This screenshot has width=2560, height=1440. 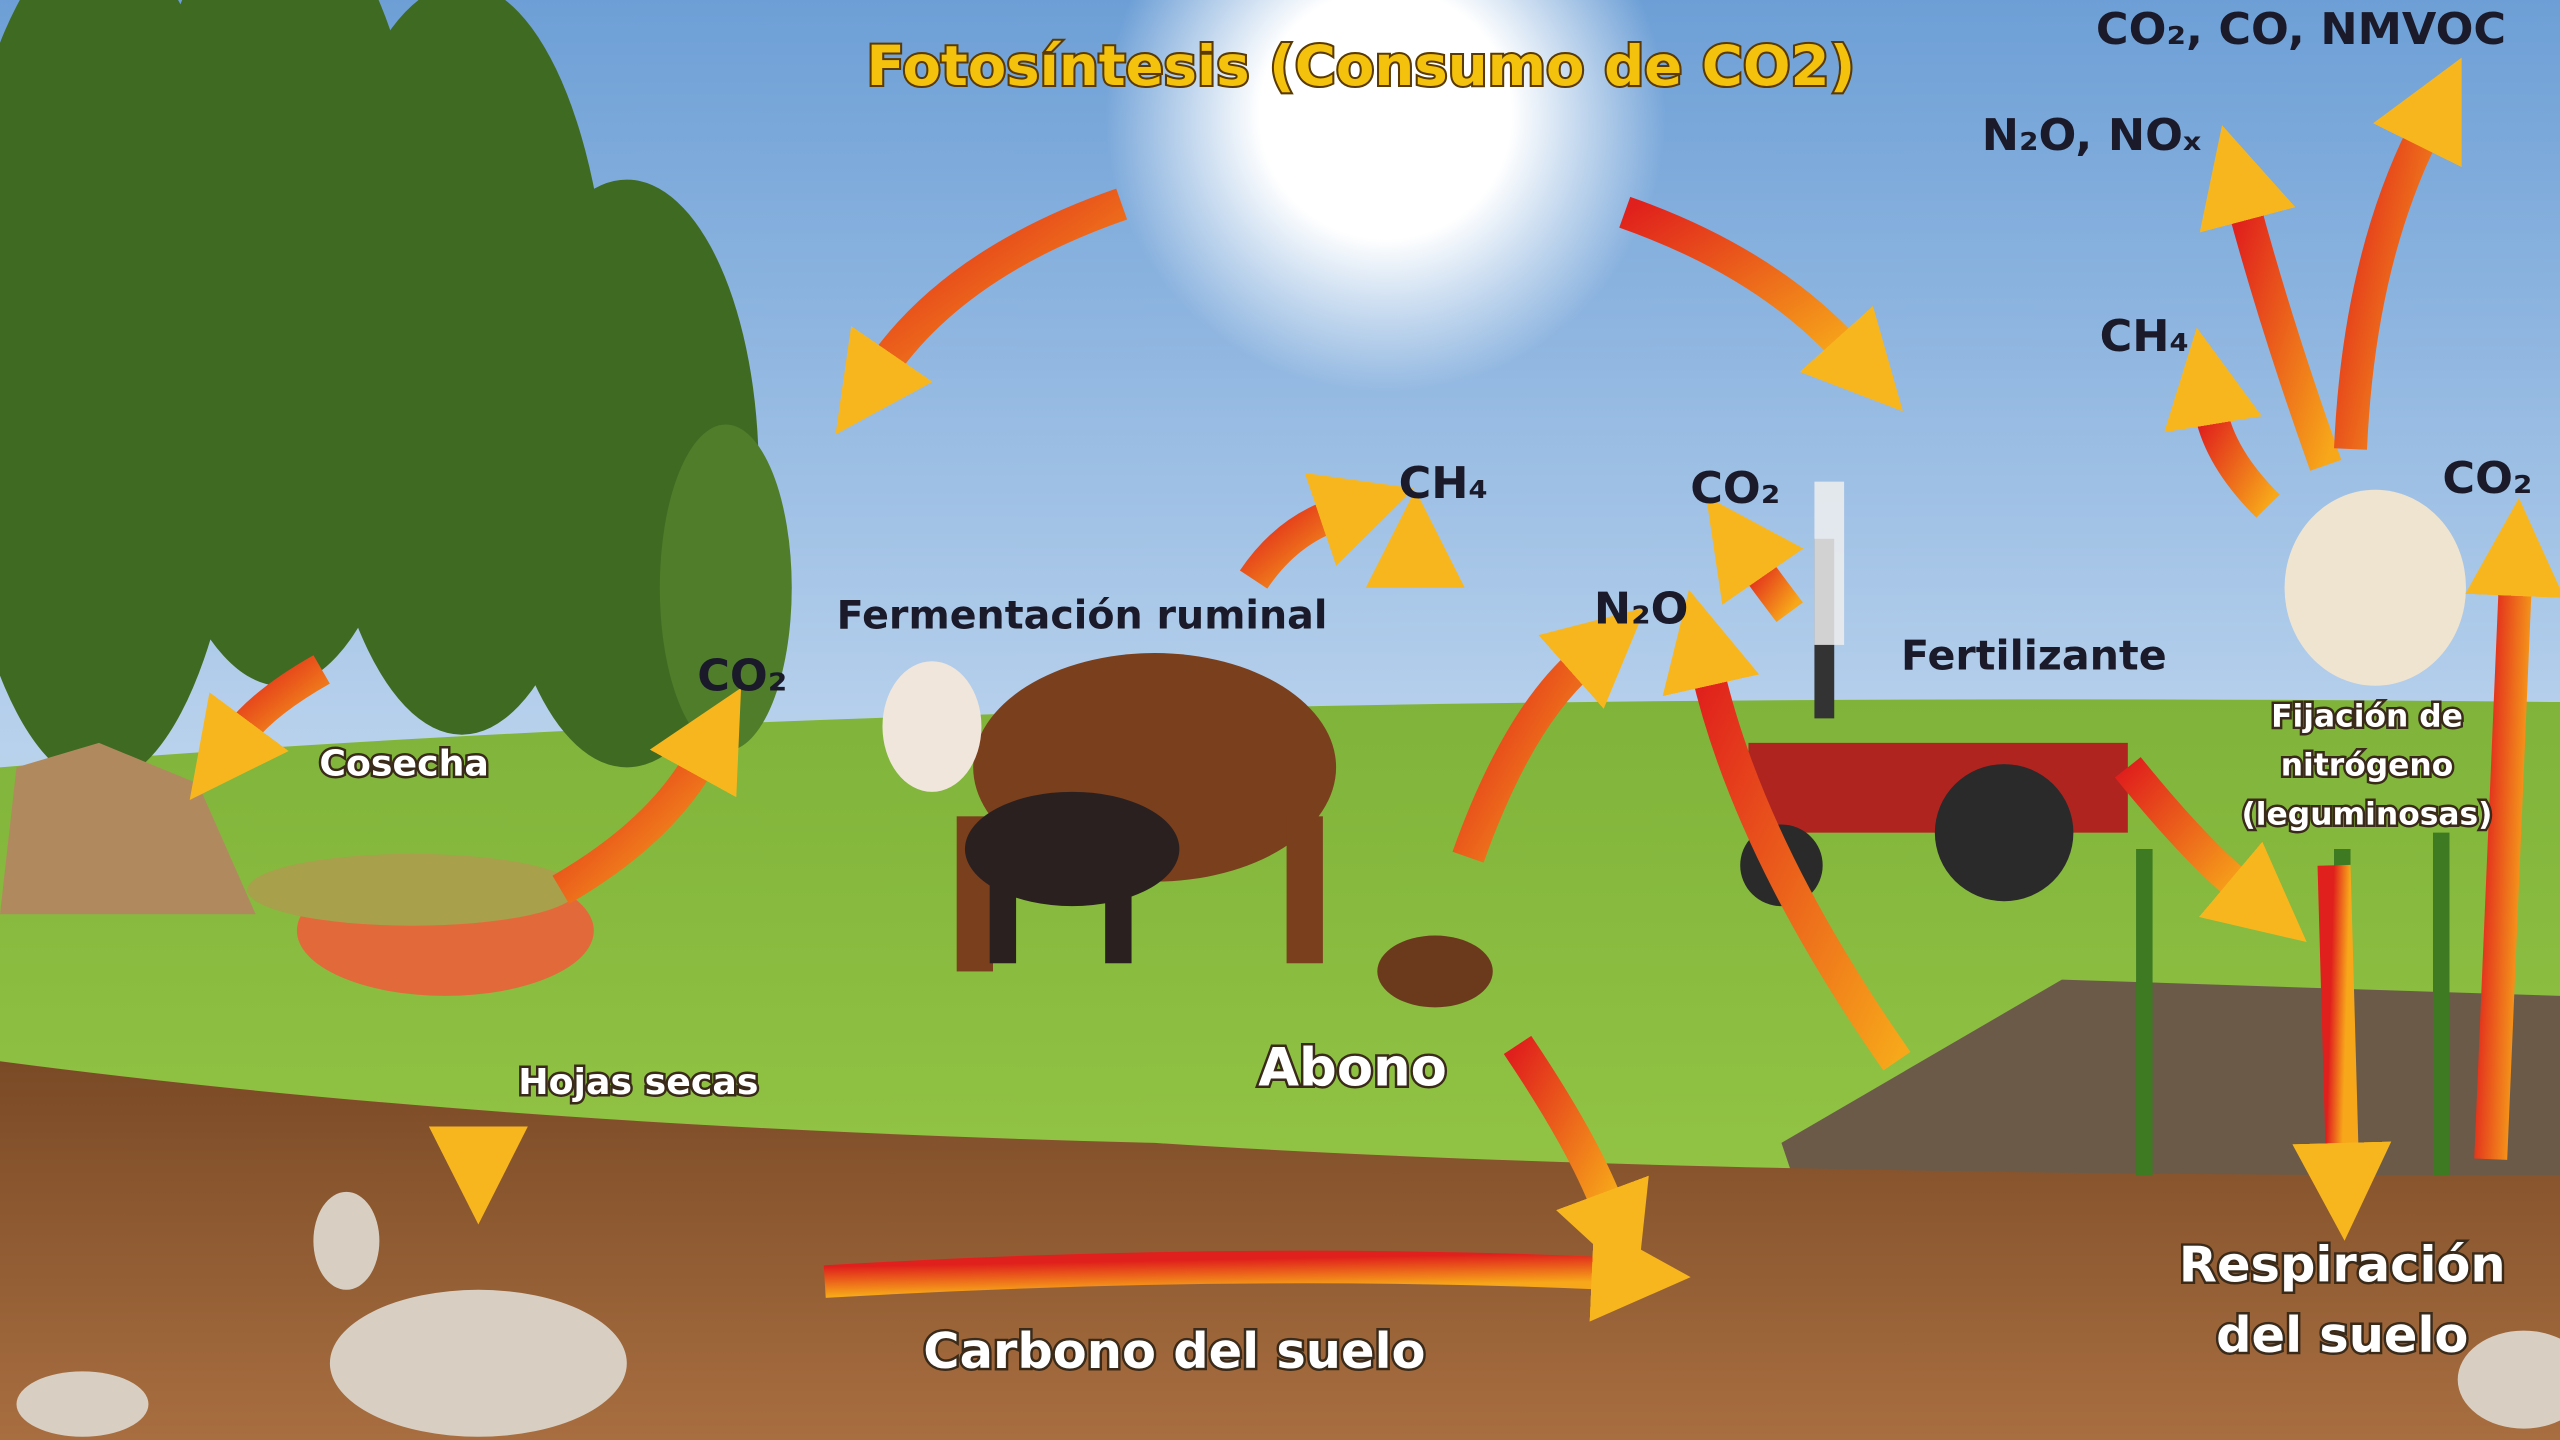 What do you see at coordinates (1641, 609) in the screenshot?
I see `gas-label: N₂O` at bounding box center [1641, 609].